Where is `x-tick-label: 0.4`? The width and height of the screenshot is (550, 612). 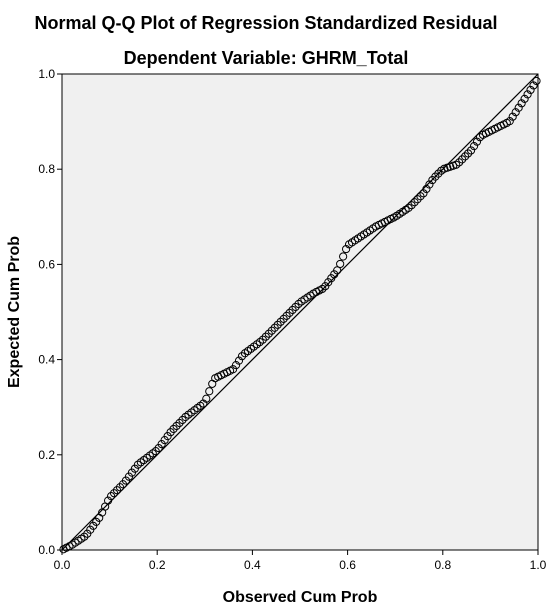 x-tick-label: 0.4 is located at coordinates (252, 565).